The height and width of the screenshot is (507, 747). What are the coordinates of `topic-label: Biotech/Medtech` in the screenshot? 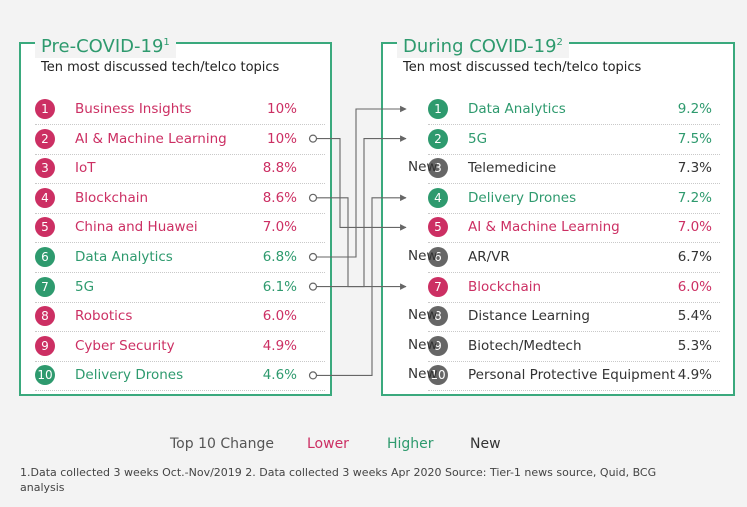 It's located at (525, 345).